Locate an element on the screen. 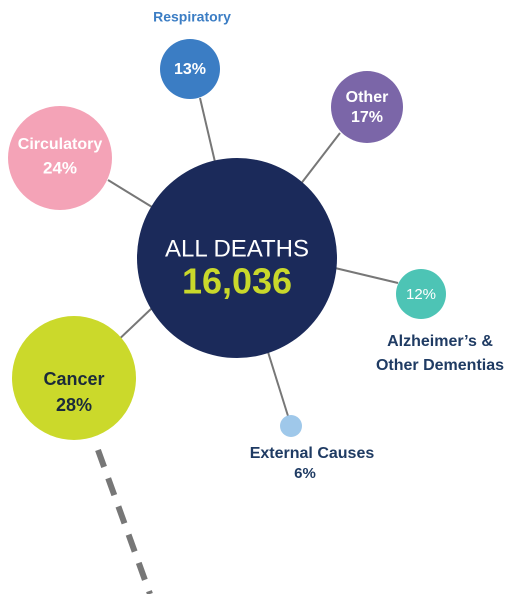 The width and height of the screenshot is (517, 594). node-label: Circulatory is located at coordinates (60, 144).